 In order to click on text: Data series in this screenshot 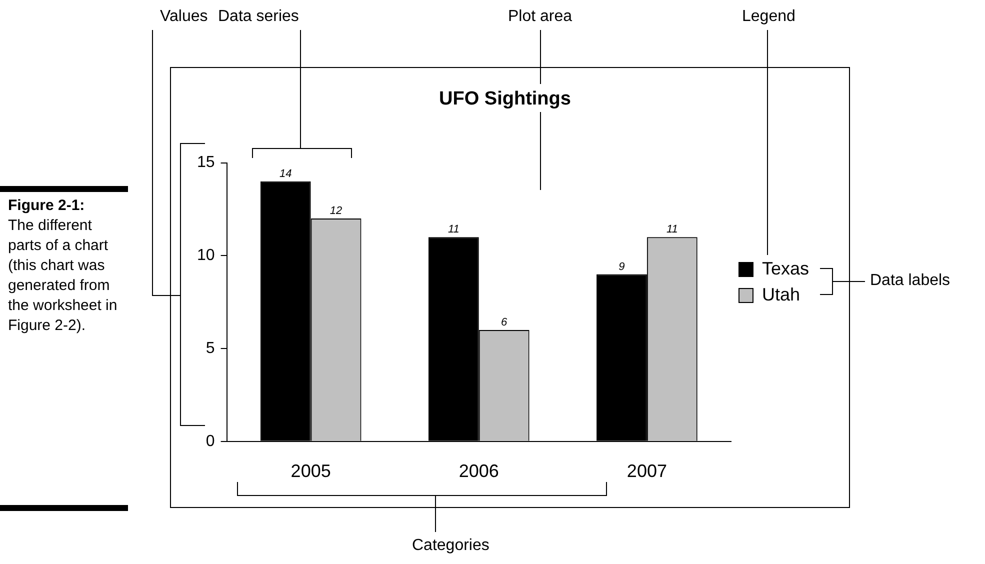, I will do `click(258, 17)`.